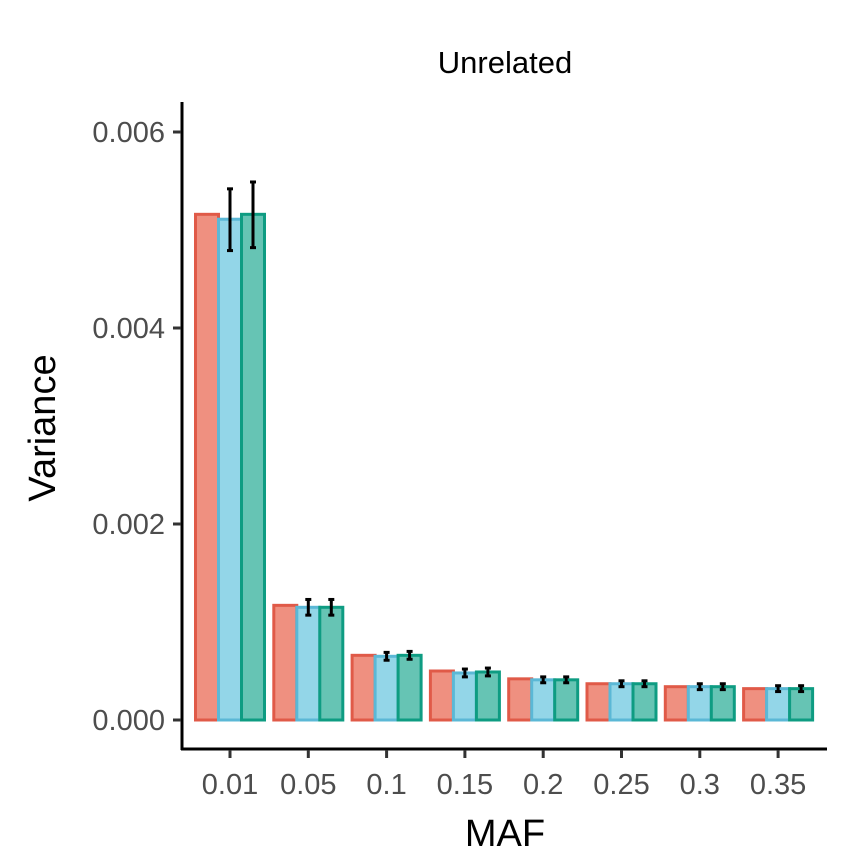 The width and height of the screenshot is (849, 859). Describe the element at coordinates (207, 467) in the screenshot. I see `bar-0.01-series-1` at that location.